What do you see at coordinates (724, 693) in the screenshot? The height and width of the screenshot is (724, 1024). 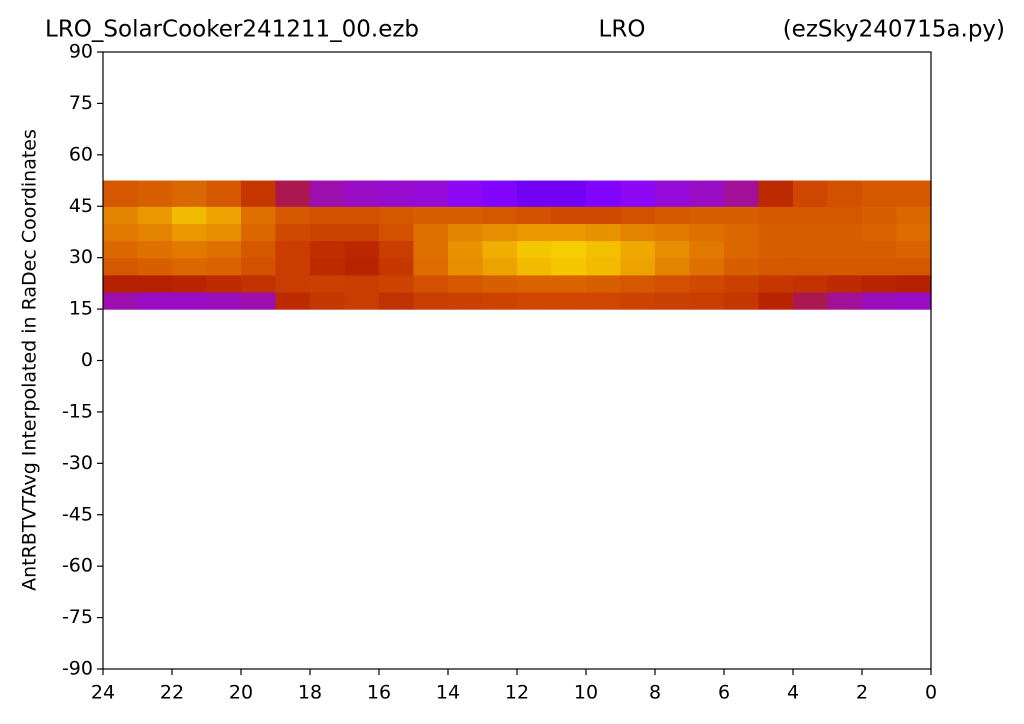 I see `x-tick-label: 6` at bounding box center [724, 693].